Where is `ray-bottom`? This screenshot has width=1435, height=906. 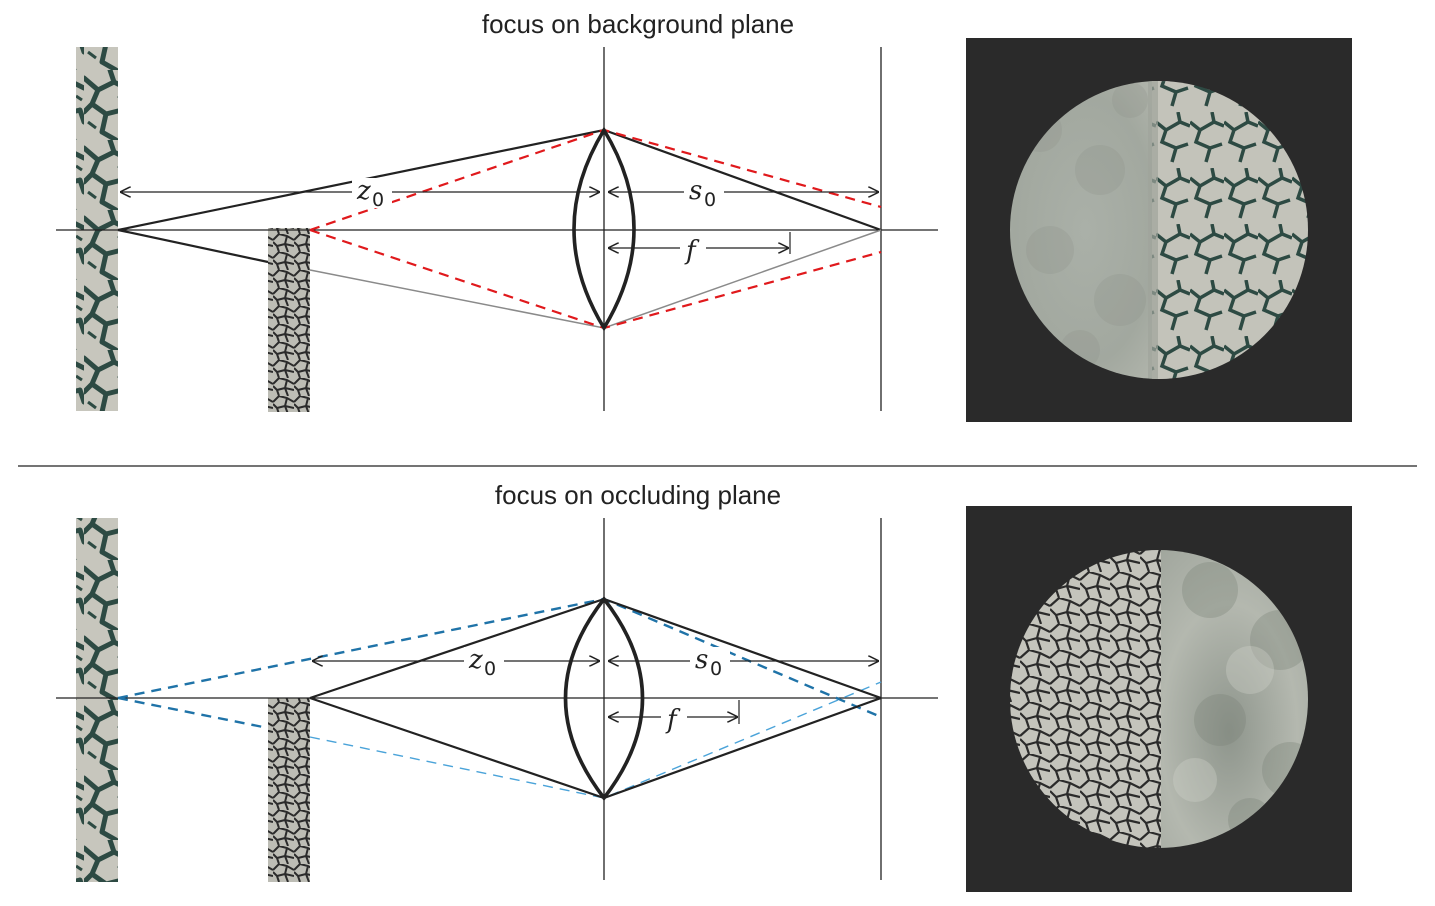
ray-bottom is located at coordinates (595, 748).